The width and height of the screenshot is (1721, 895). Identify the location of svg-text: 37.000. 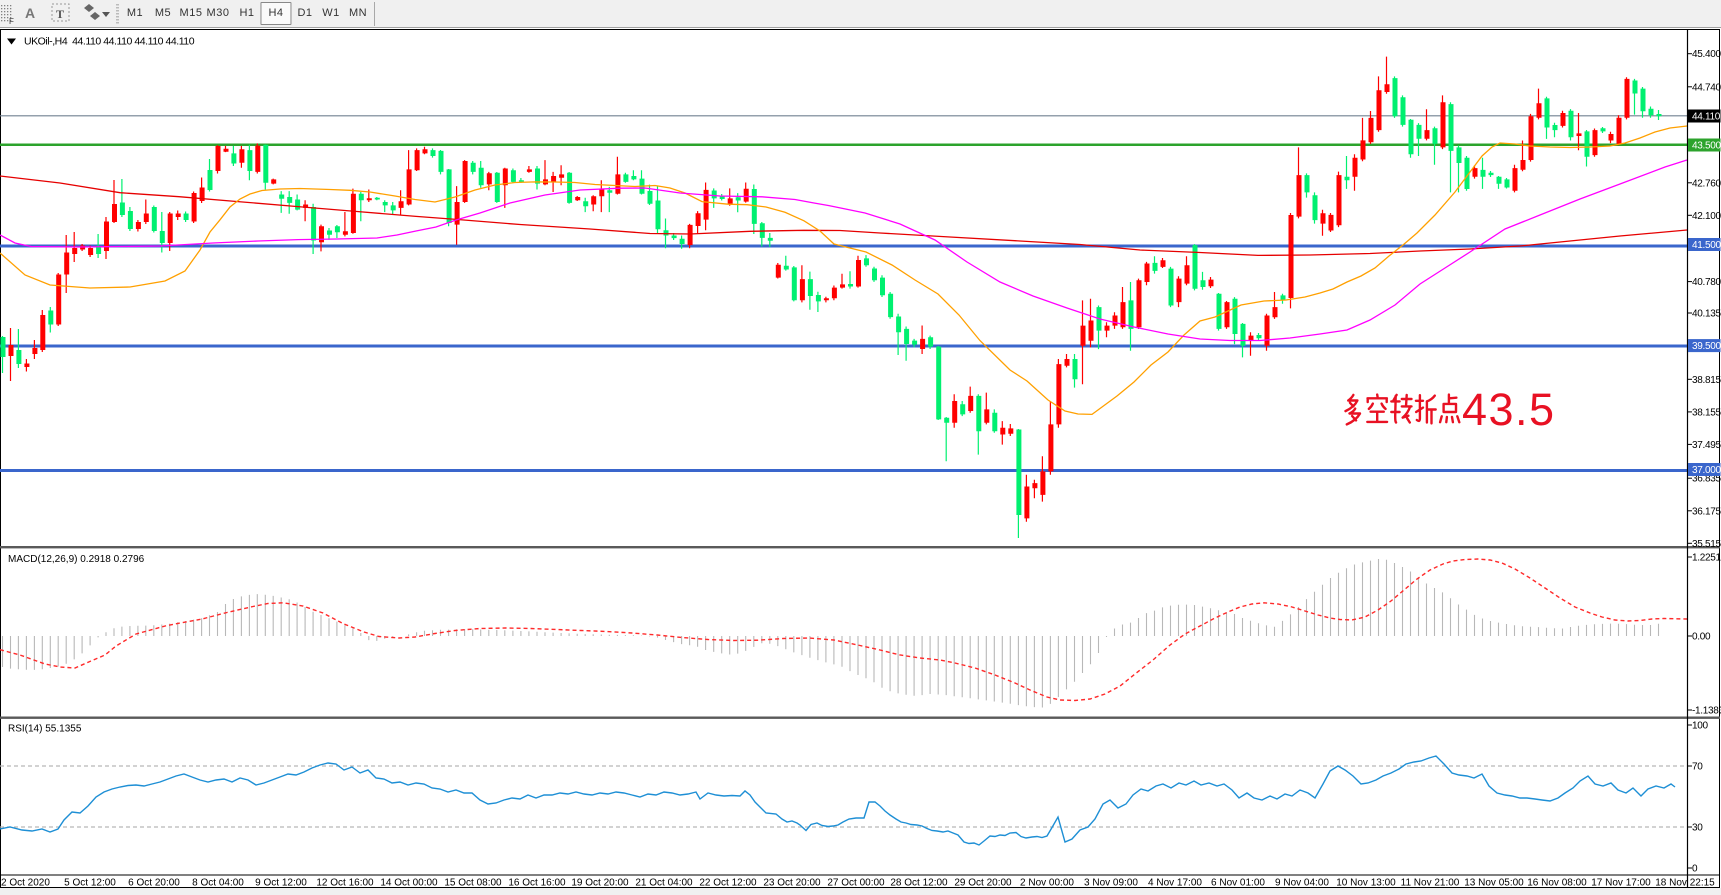
(1706, 470).